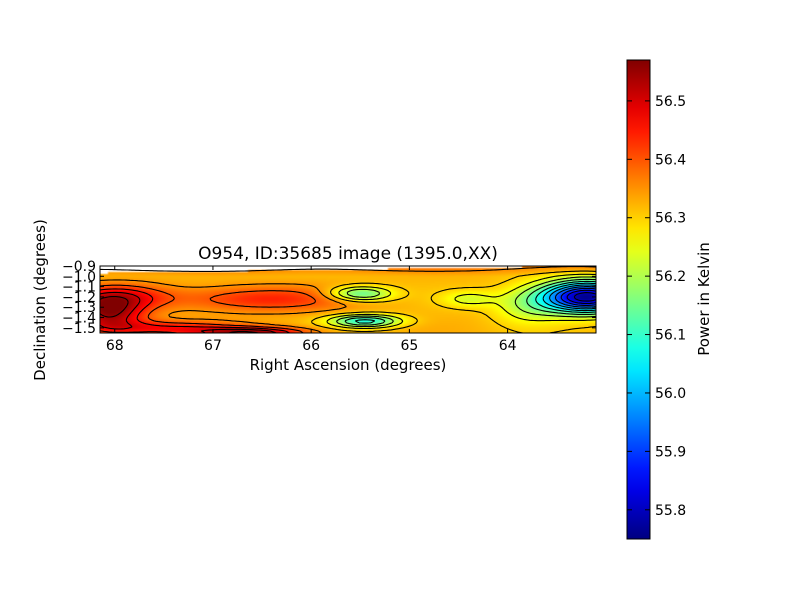  I want to click on colorbar-tick-label: 56.0, so click(670, 394).